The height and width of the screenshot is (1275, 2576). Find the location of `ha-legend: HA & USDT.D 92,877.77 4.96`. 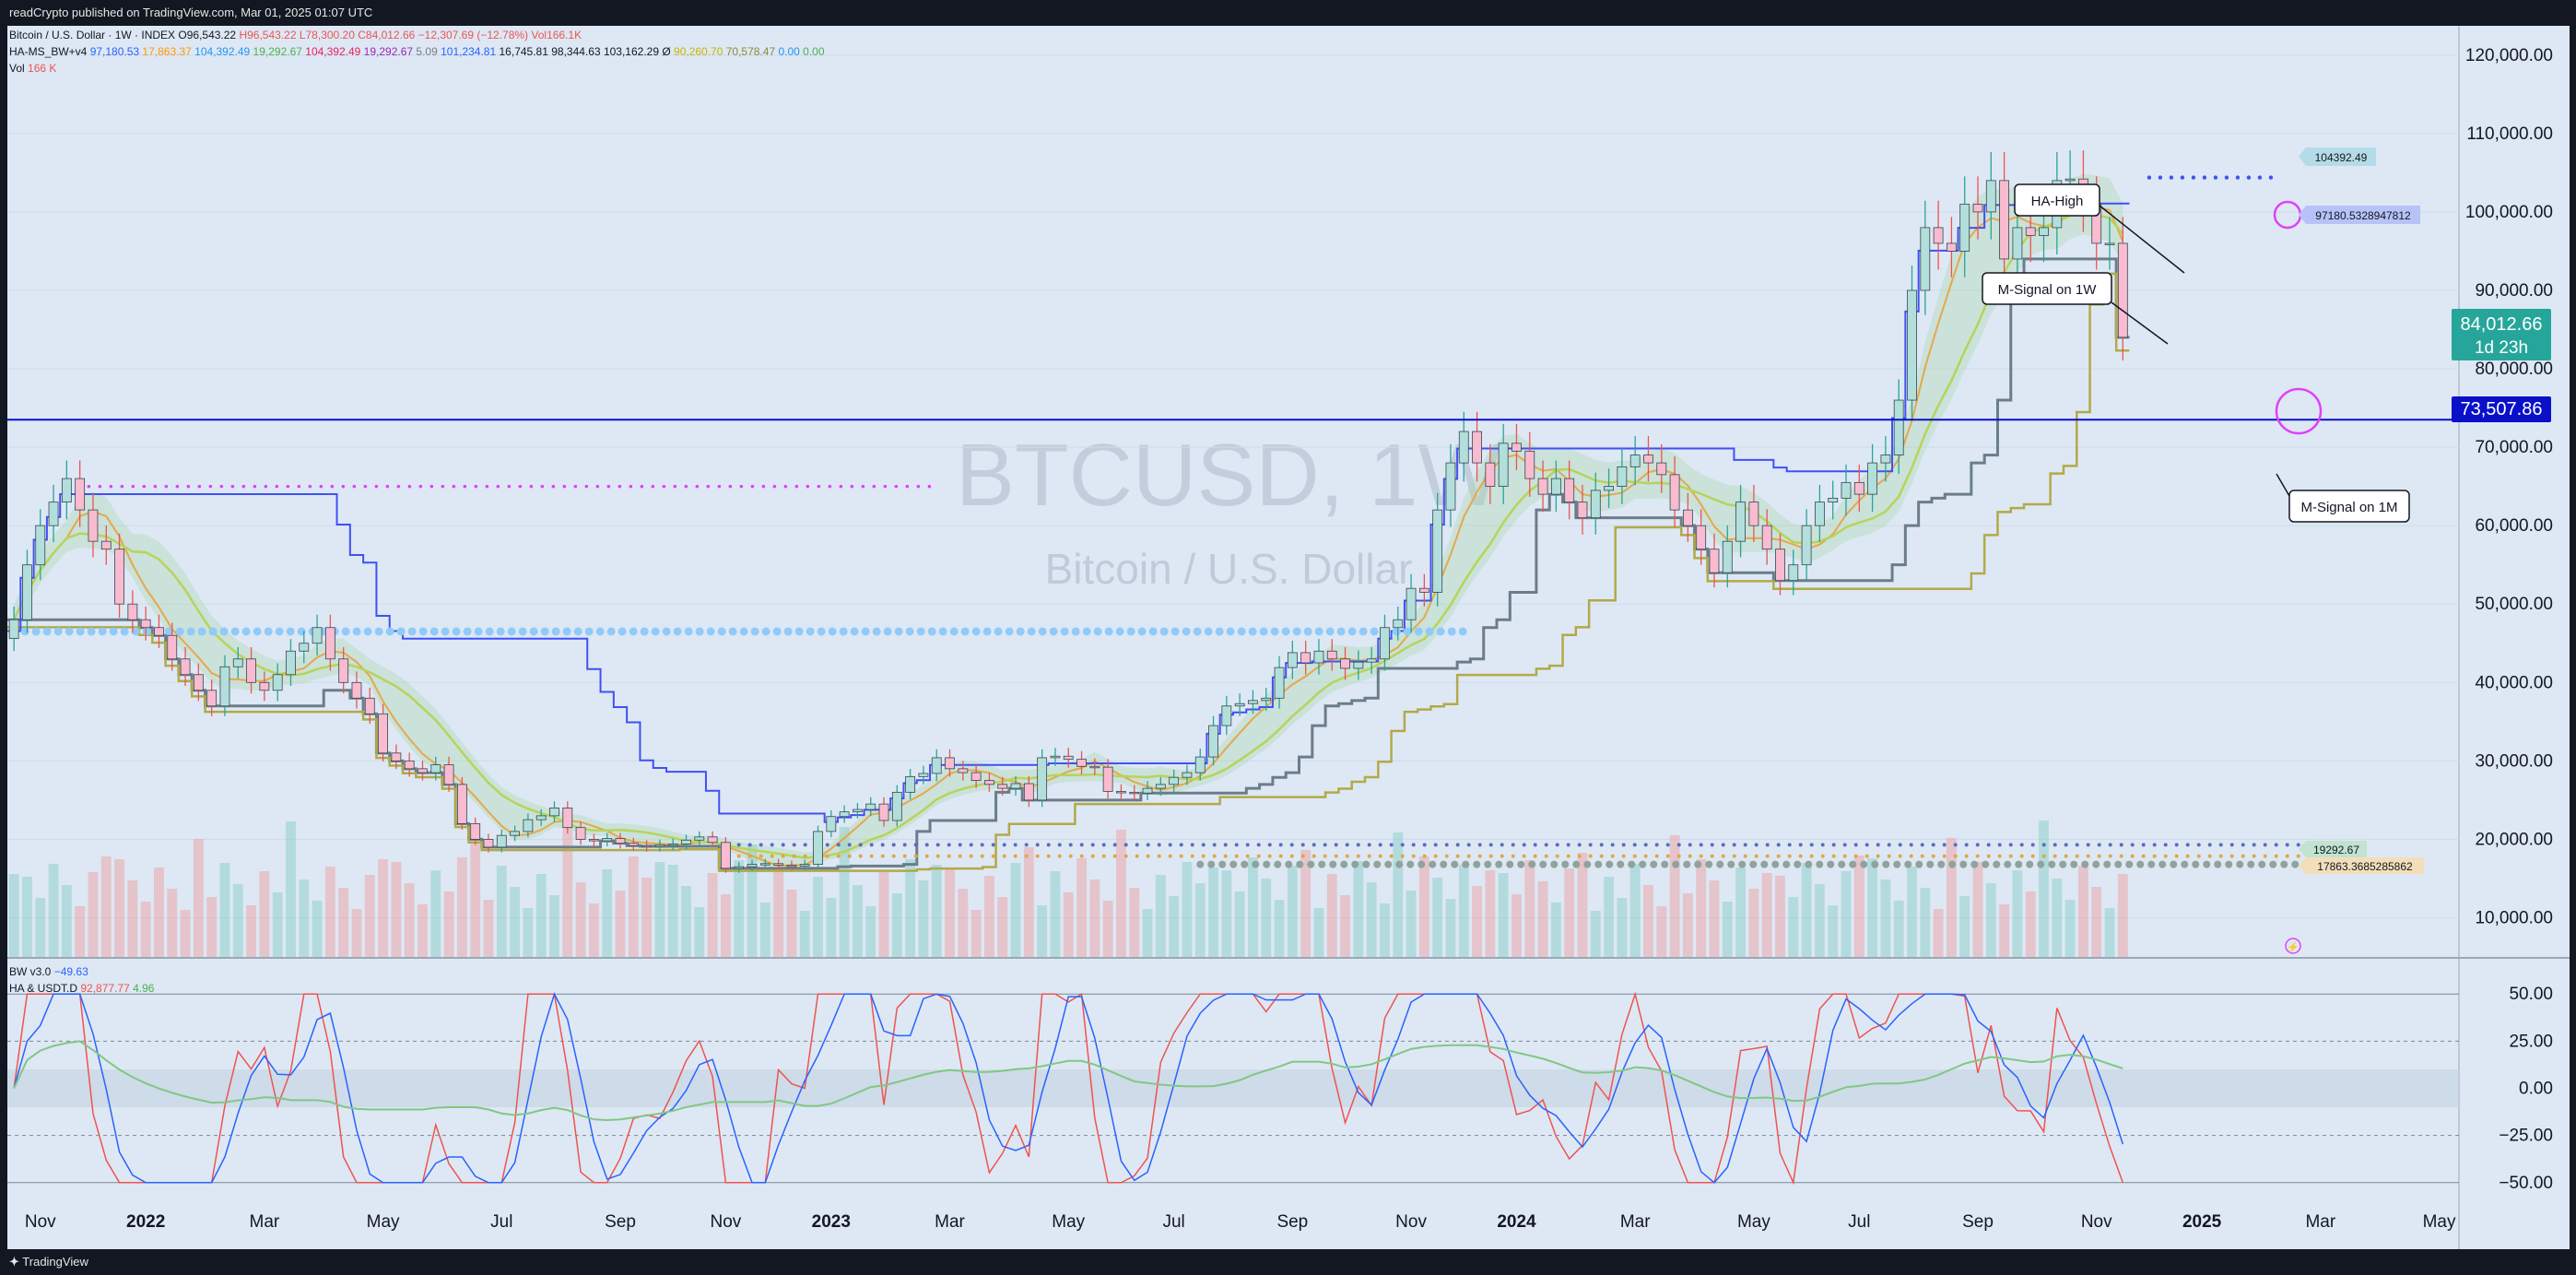

ha-legend: HA & USDT.D 92,877.77 4.96 is located at coordinates (81, 989).